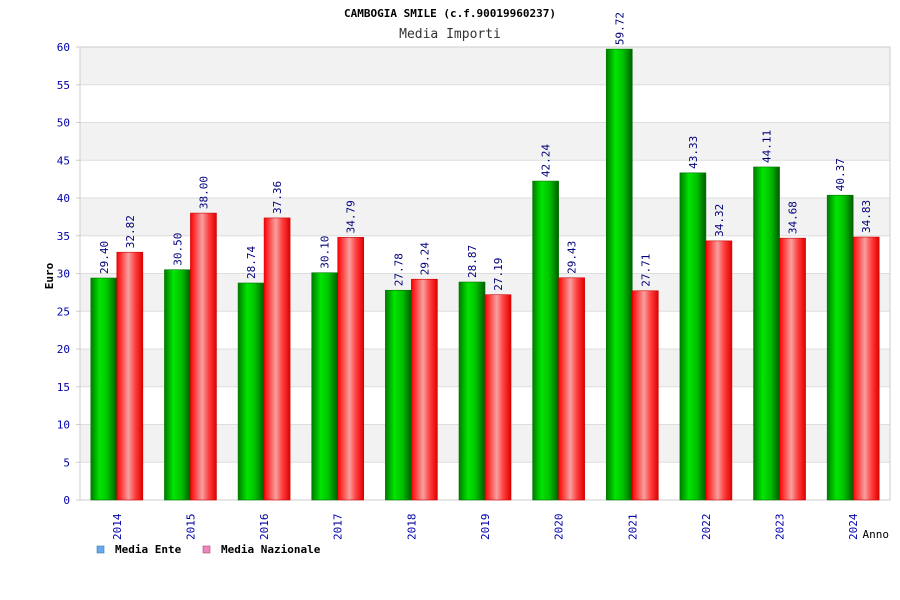  Describe the element at coordinates (853, 526) in the screenshot. I see `x-tick-label: 2024` at that location.